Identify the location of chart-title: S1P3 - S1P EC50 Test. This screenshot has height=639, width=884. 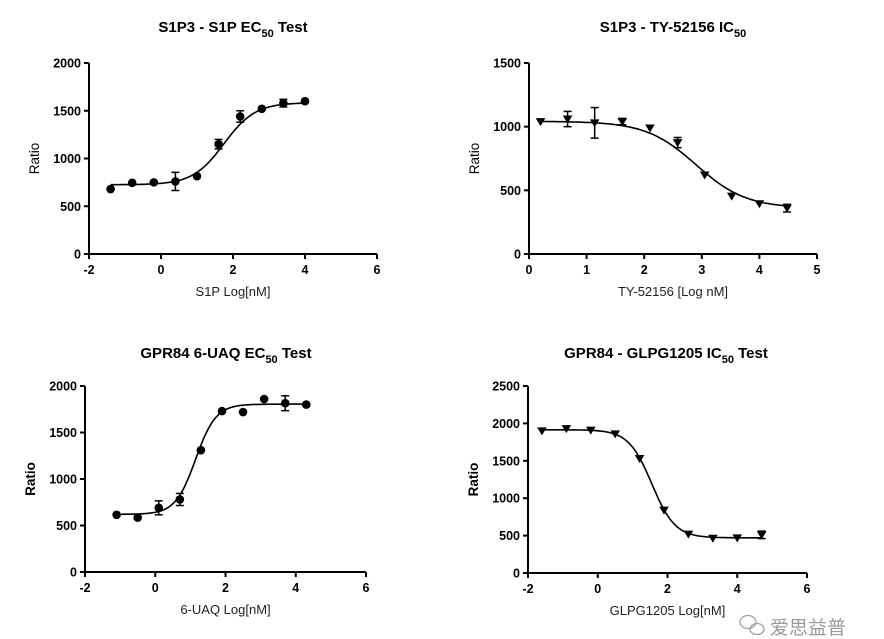
(232, 29).